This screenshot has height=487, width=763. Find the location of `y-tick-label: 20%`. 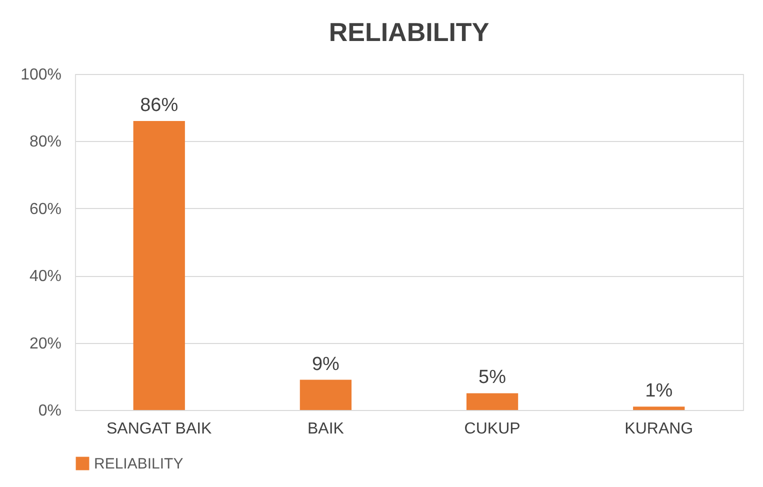

y-tick-label: 20% is located at coordinates (45, 343).